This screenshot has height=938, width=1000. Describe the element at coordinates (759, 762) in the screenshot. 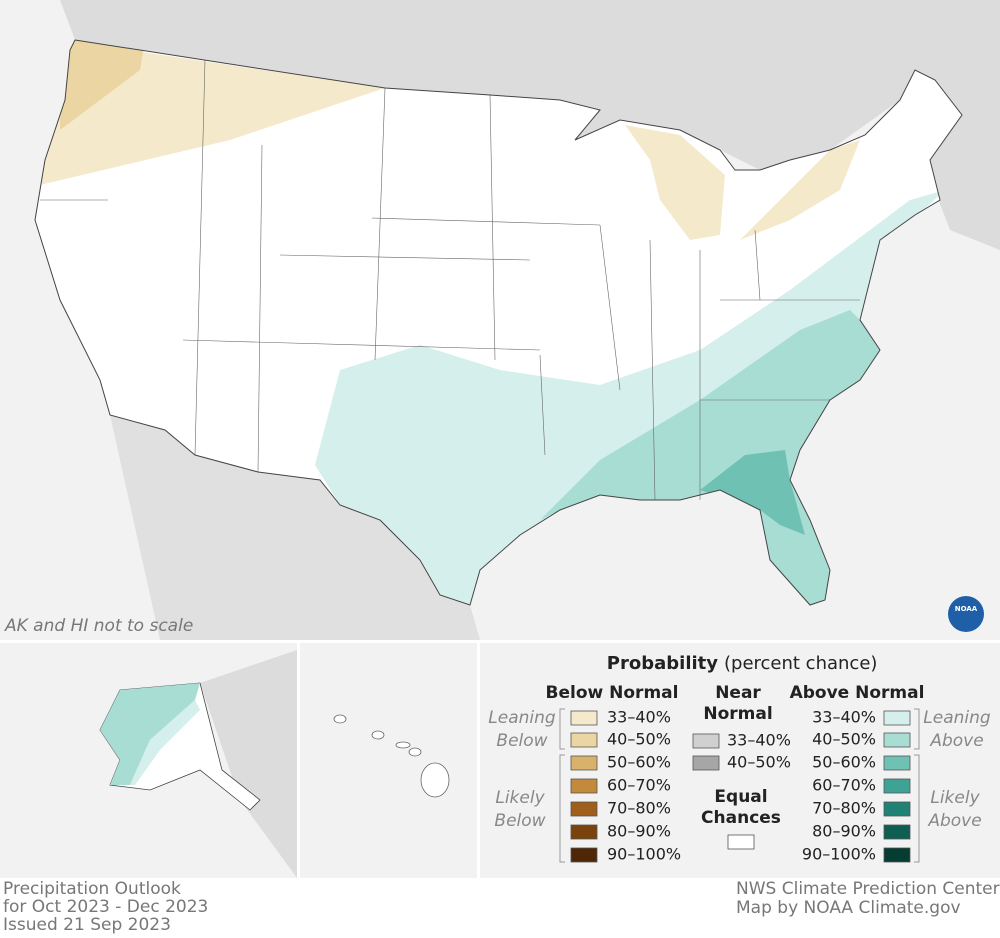

I see `near-label: 40–50%` at that location.